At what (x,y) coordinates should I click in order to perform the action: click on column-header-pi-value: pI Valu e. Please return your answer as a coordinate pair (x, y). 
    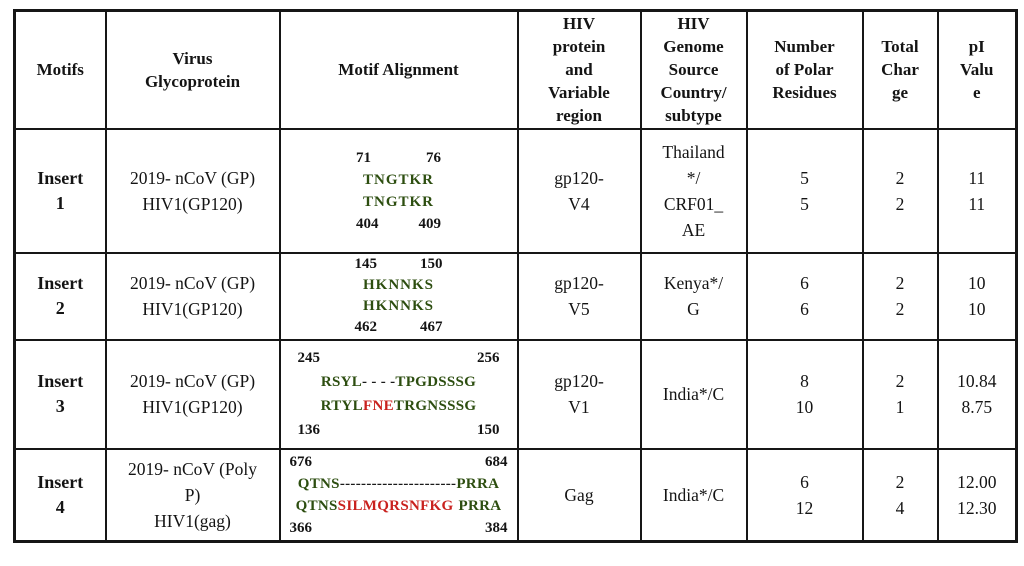
    Looking at the image, I should click on (977, 69).